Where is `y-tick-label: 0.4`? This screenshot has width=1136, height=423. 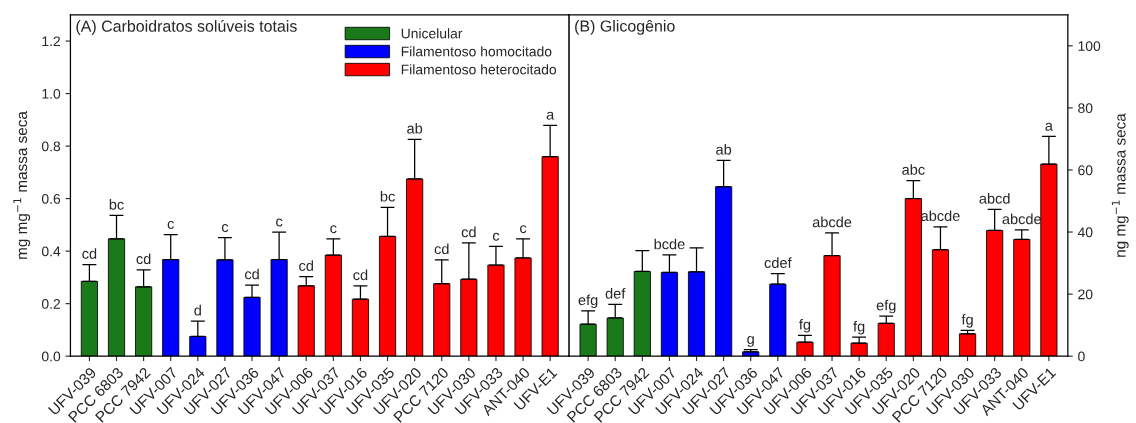 y-tick-label: 0.4 is located at coordinates (51, 251).